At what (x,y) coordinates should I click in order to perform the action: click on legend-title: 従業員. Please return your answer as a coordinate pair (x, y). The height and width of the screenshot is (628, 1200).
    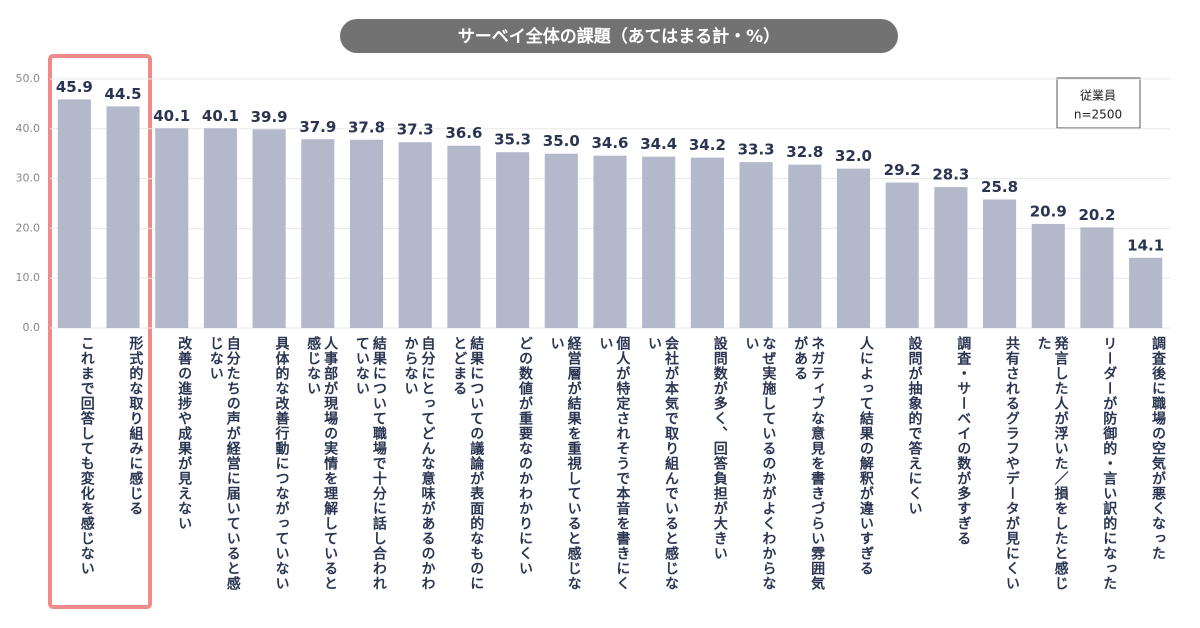
    Looking at the image, I should click on (1098, 96).